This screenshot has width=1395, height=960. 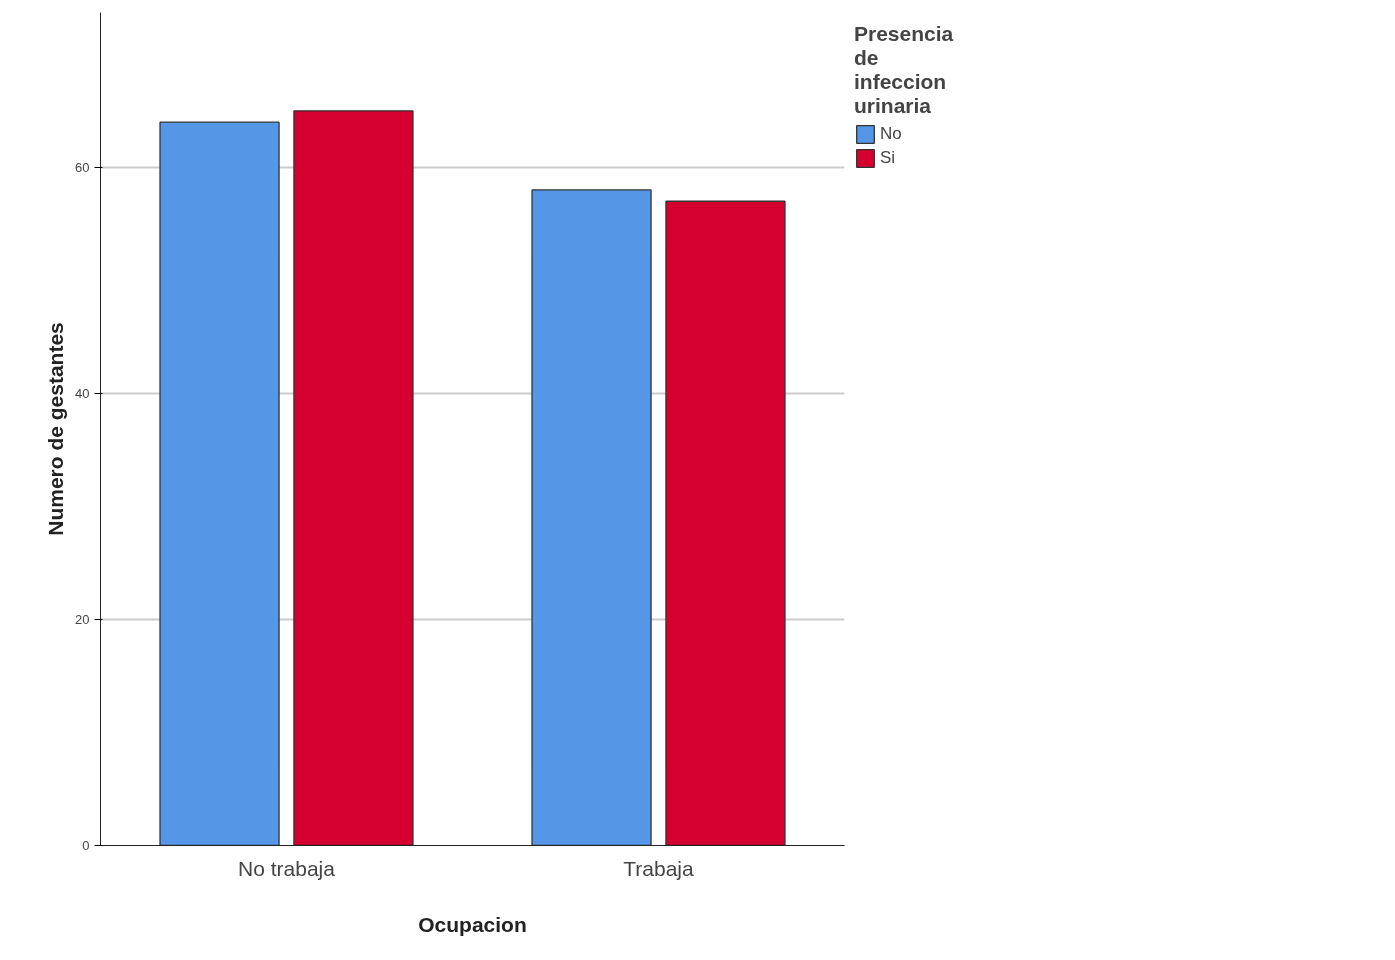 I want to click on y-tick-label: 0, so click(x=86, y=845).